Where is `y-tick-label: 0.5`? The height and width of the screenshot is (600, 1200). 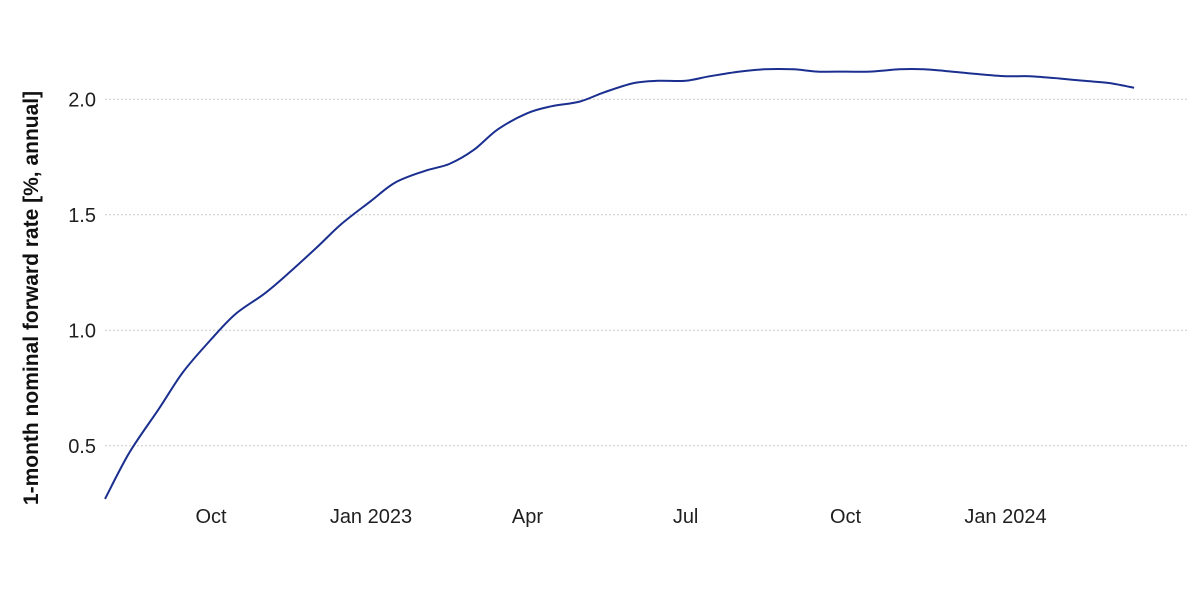
y-tick-label: 0.5 is located at coordinates (82, 447).